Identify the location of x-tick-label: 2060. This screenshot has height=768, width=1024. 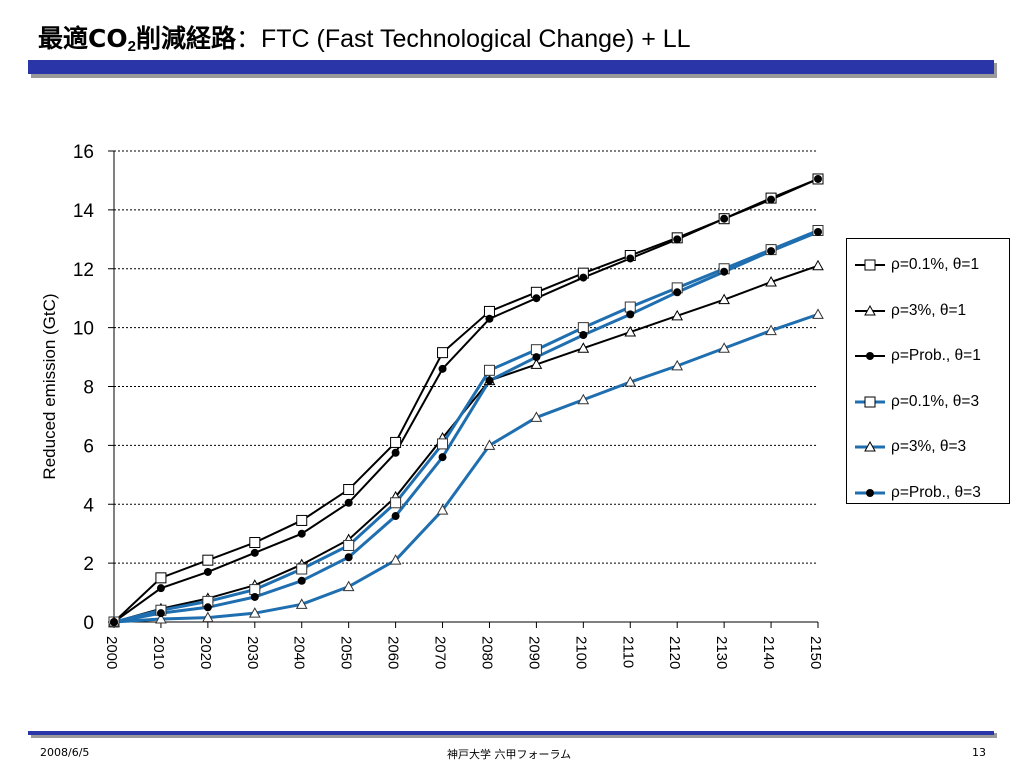
(393, 652).